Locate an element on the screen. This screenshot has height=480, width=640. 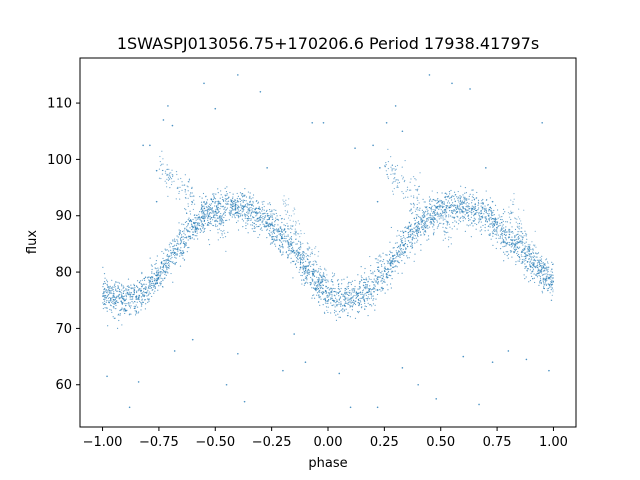
y-axis-label: flux is located at coordinates (32, 242).